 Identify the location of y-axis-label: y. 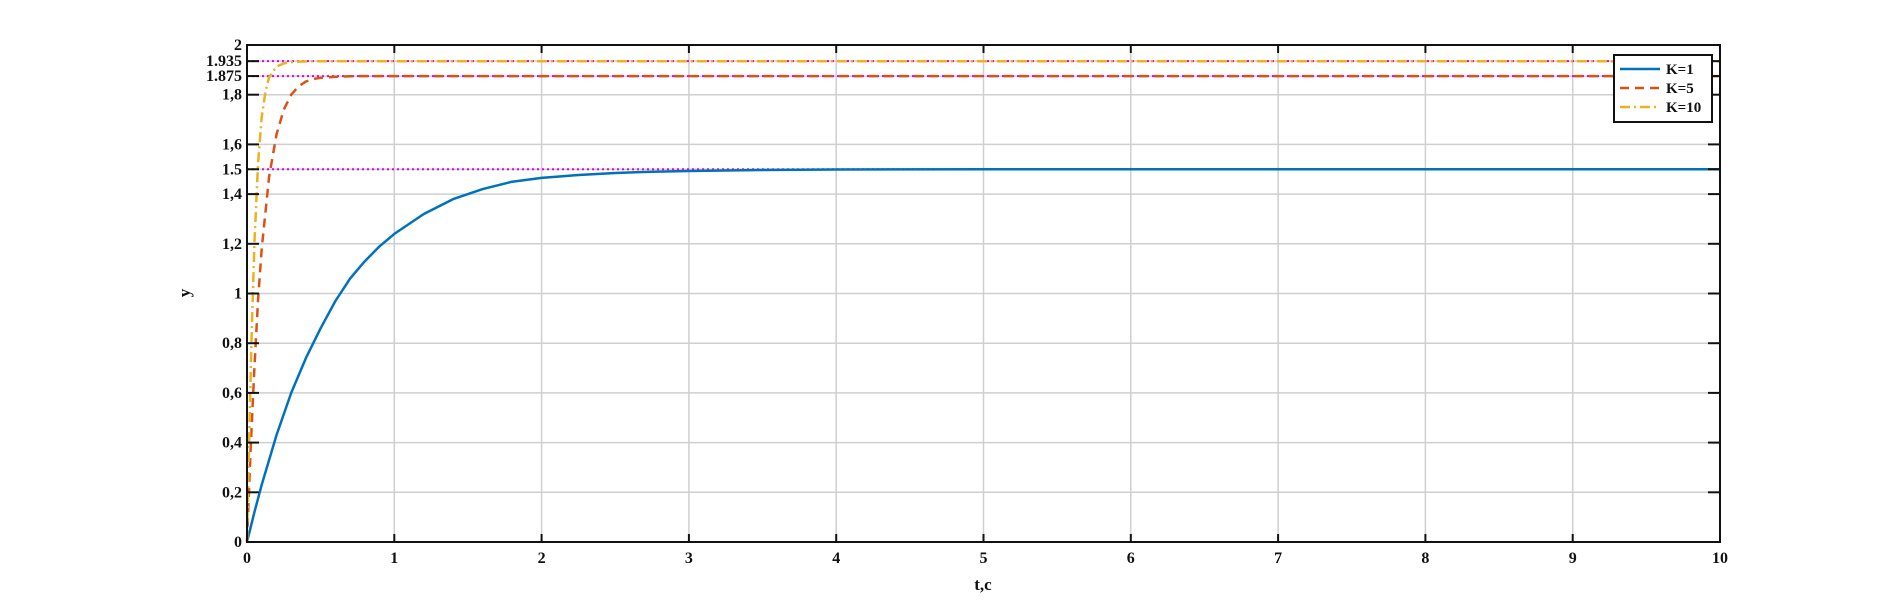
(184, 292).